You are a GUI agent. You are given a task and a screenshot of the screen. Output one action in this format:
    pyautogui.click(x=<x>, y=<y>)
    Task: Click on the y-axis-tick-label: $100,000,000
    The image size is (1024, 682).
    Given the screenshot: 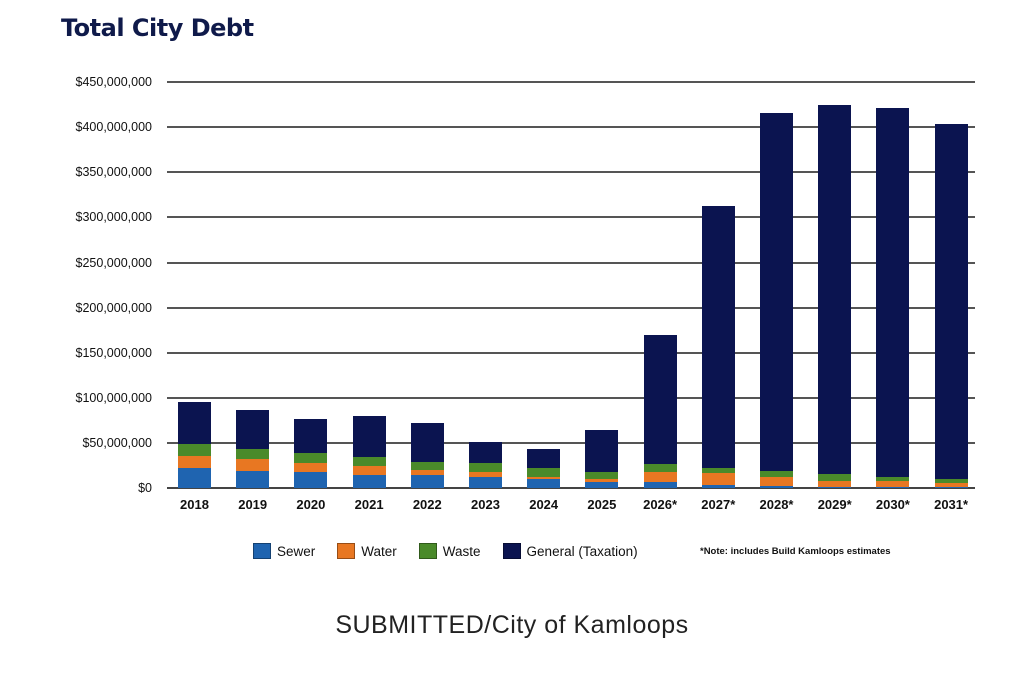 What is the action you would take?
    pyautogui.click(x=113, y=397)
    